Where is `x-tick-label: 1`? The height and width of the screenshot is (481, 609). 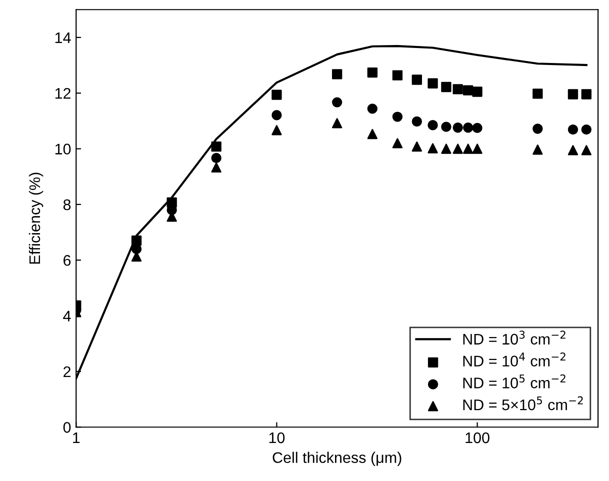
x-tick-label: 1 is located at coordinates (76, 438).